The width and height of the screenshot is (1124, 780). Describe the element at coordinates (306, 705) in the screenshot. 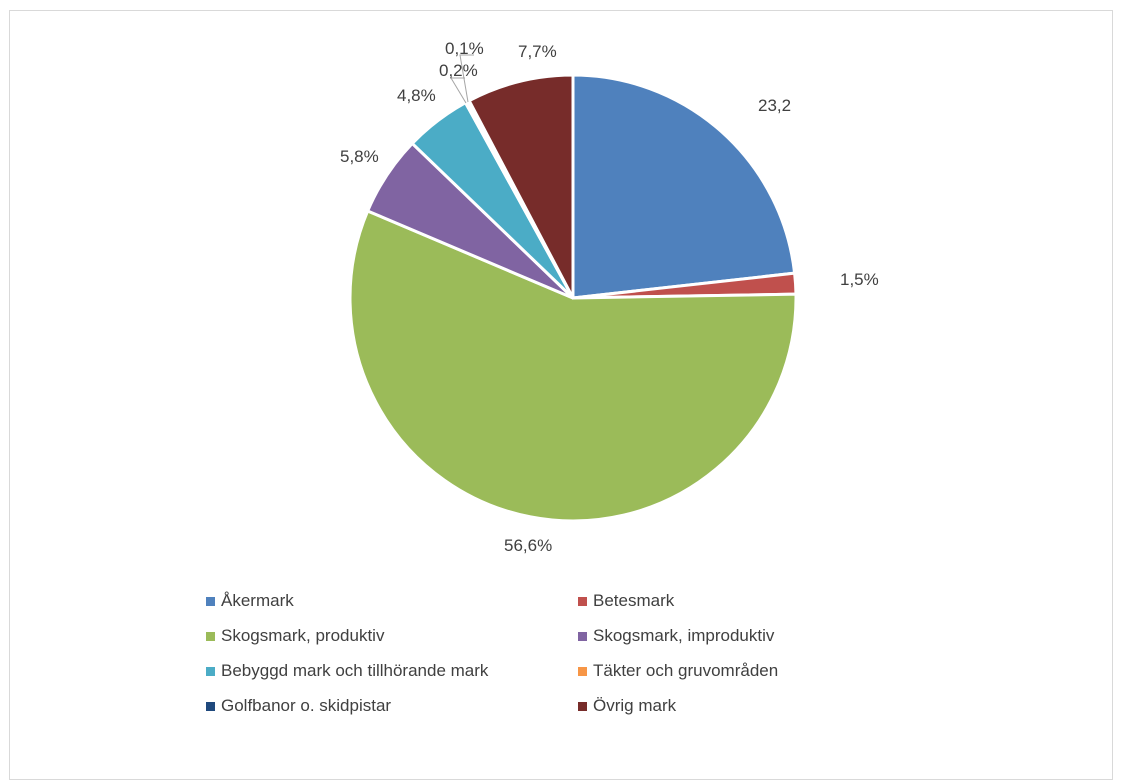

I see `legend-label-7: Golfbanor o. skidpistar` at that location.